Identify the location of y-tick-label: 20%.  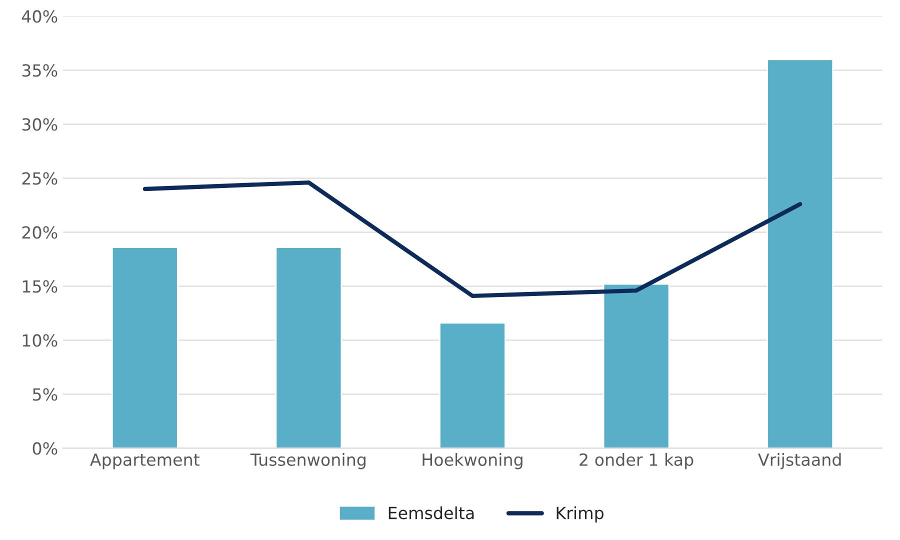
(40, 232).